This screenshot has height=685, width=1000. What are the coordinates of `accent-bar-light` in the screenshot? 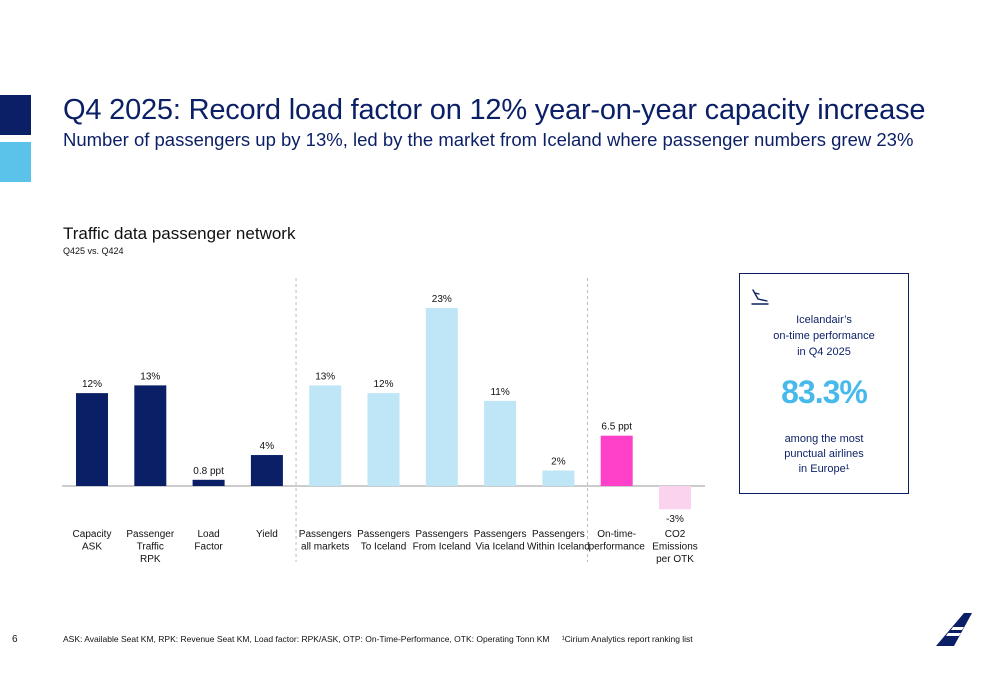 It's located at (15, 162).